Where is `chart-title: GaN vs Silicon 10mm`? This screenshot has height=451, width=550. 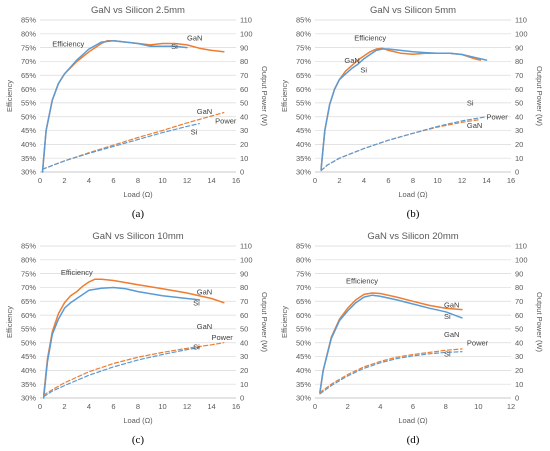 chart-title: GaN vs Silicon 10mm is located at coordinates (137, 236).